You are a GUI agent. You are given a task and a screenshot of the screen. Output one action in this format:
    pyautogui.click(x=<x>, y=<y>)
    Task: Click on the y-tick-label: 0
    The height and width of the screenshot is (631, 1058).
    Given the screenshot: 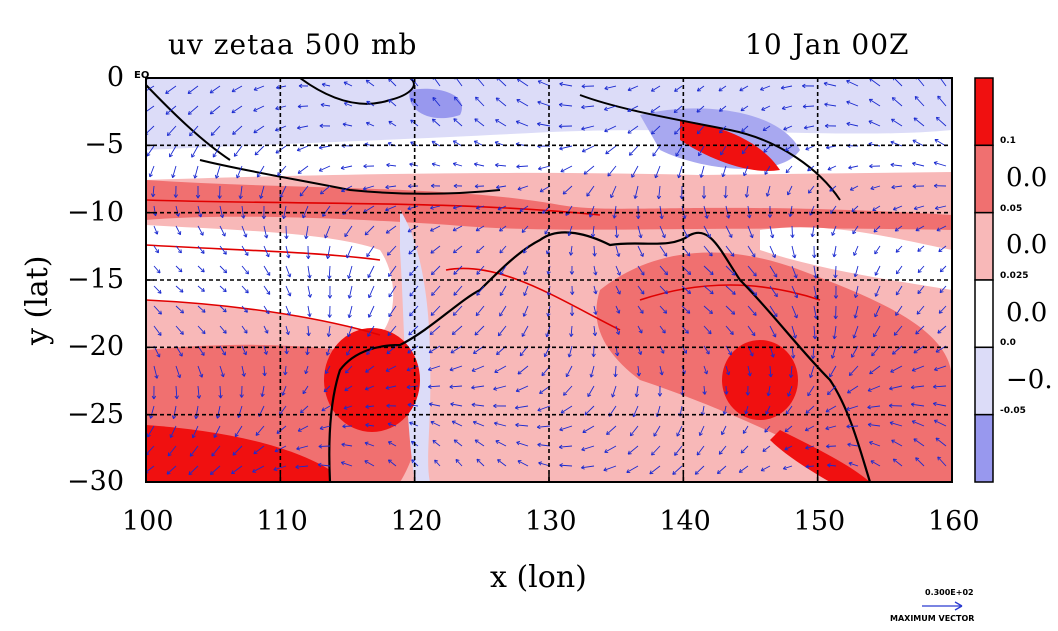 What is the action you would take?
    pyautogui.click(x=115, y=77)
    